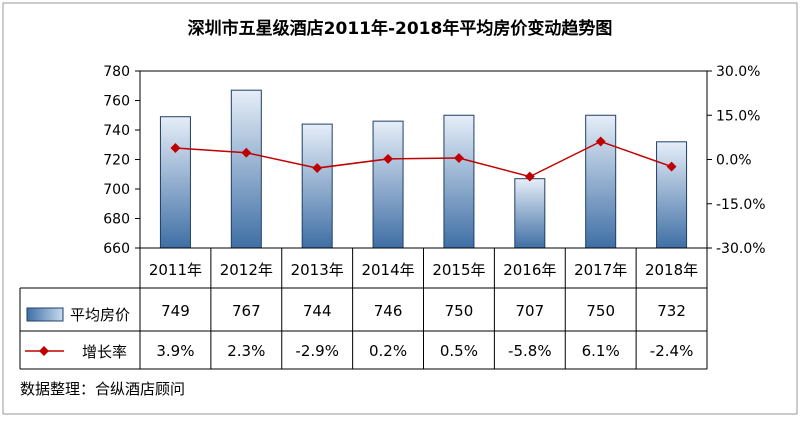  Describe the element at coordinates (459, 311) in the screenshot. I see `price-value-4: 750` at that location.